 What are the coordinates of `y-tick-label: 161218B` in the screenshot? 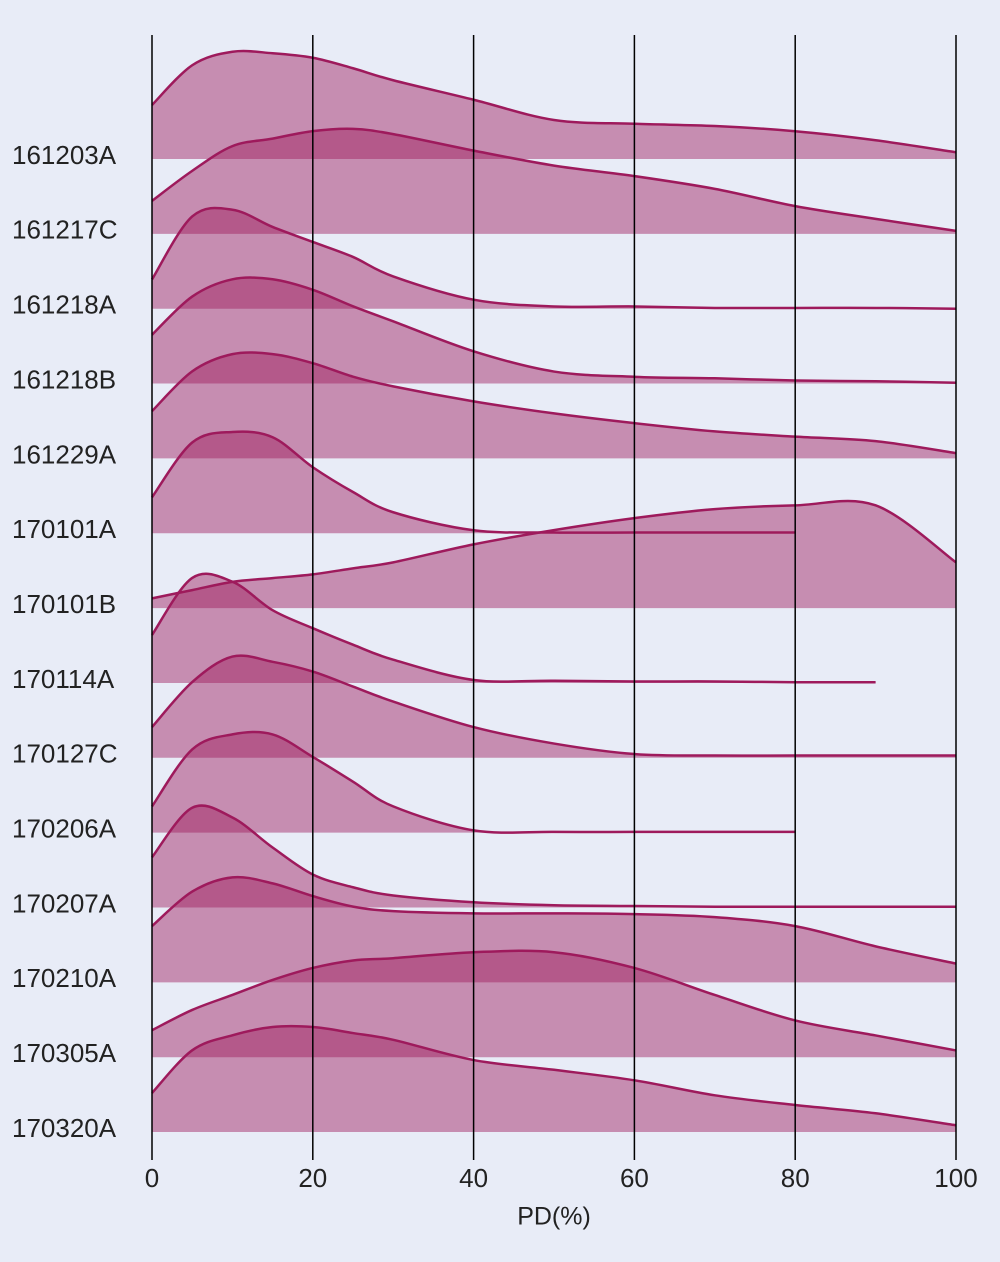 It's located at (64, 379).